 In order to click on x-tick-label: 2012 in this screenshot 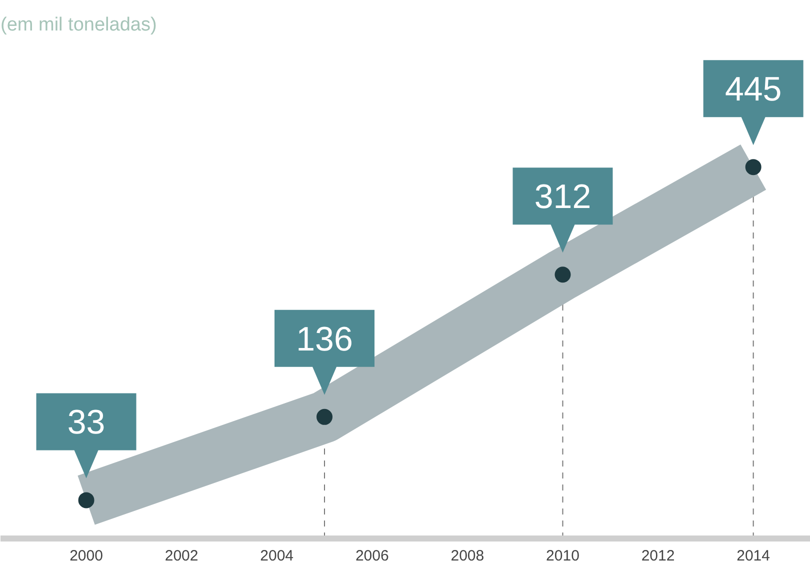, I will do `click(658, 556)`.